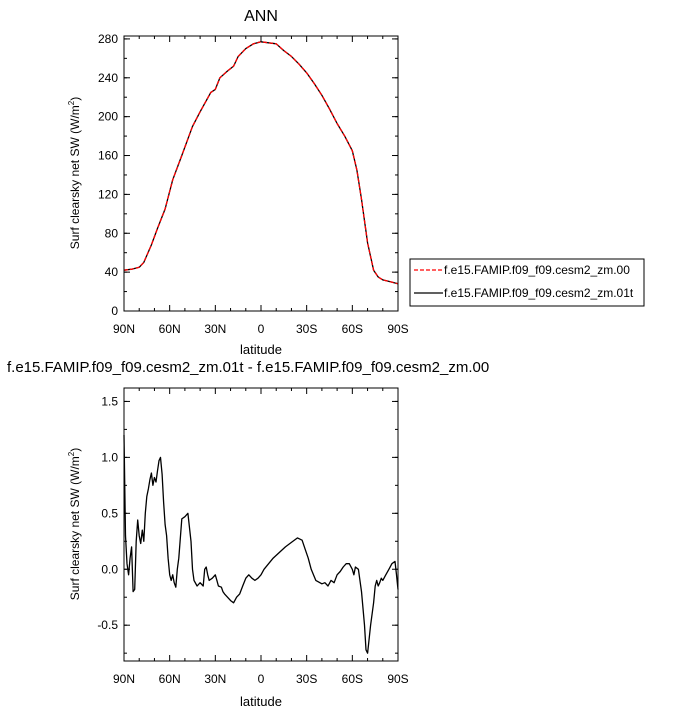 This screenshot has height=715, width=694. Describe the element at coordinates (109, 513) in the screenshot. I see `bottom-panel-y-tick-label: 0.5` at that location.